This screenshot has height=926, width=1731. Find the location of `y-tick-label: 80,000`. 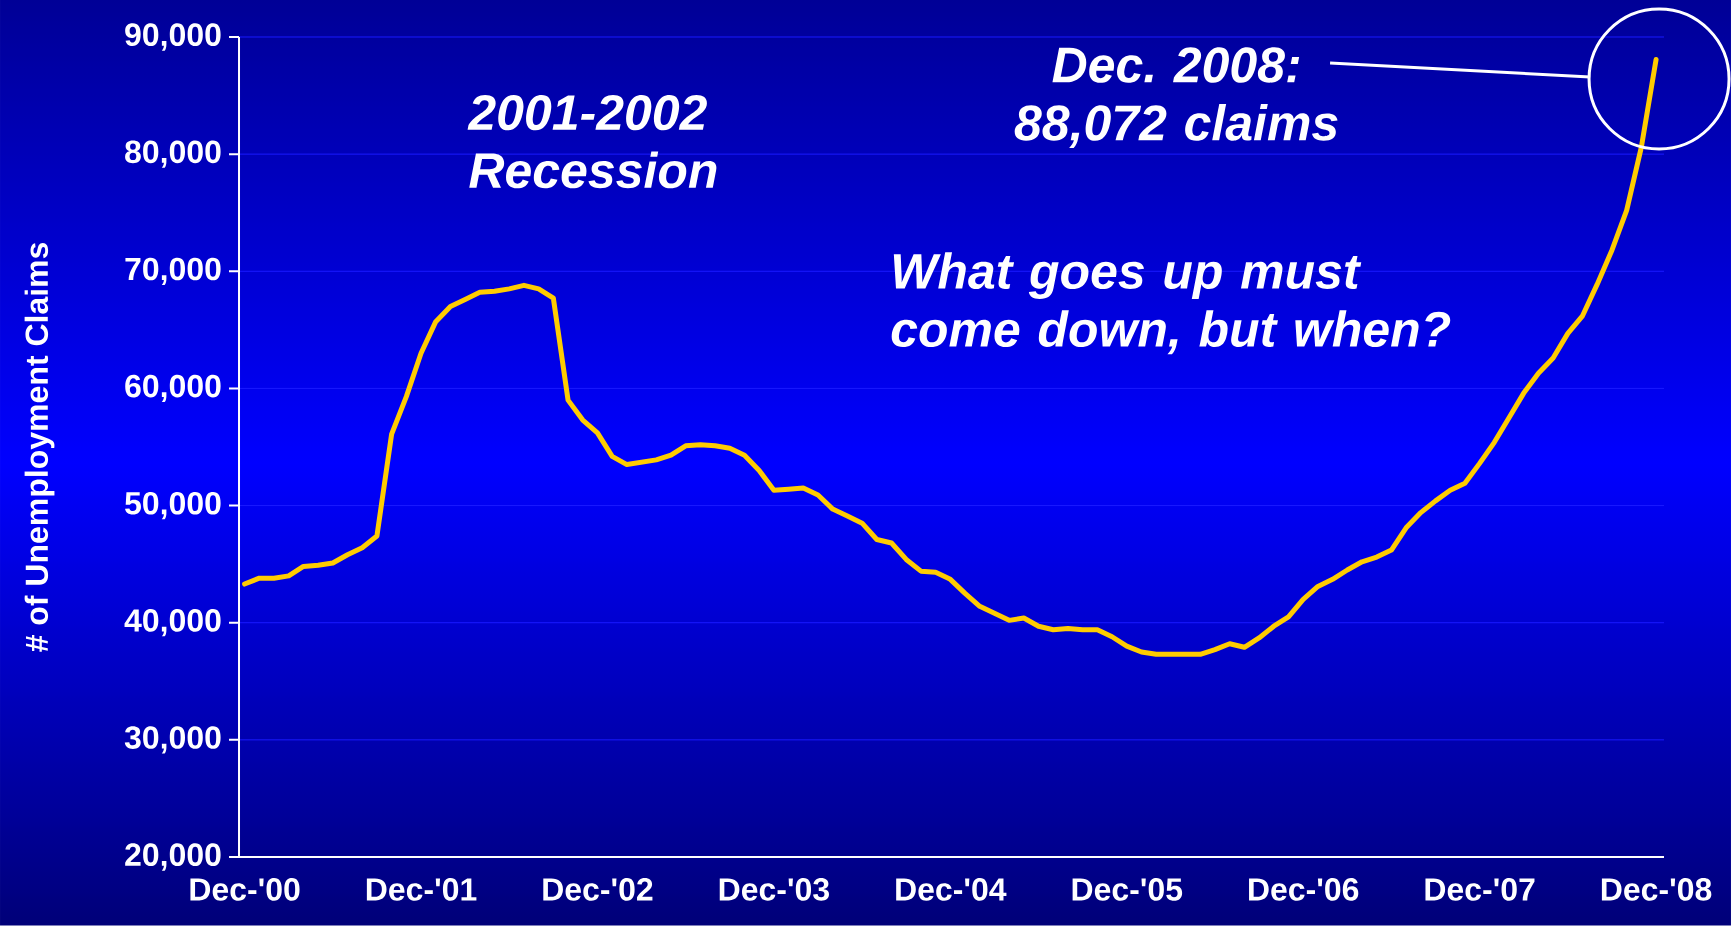

y-tick-label: 80,000 is located at coordinates (173, 154).